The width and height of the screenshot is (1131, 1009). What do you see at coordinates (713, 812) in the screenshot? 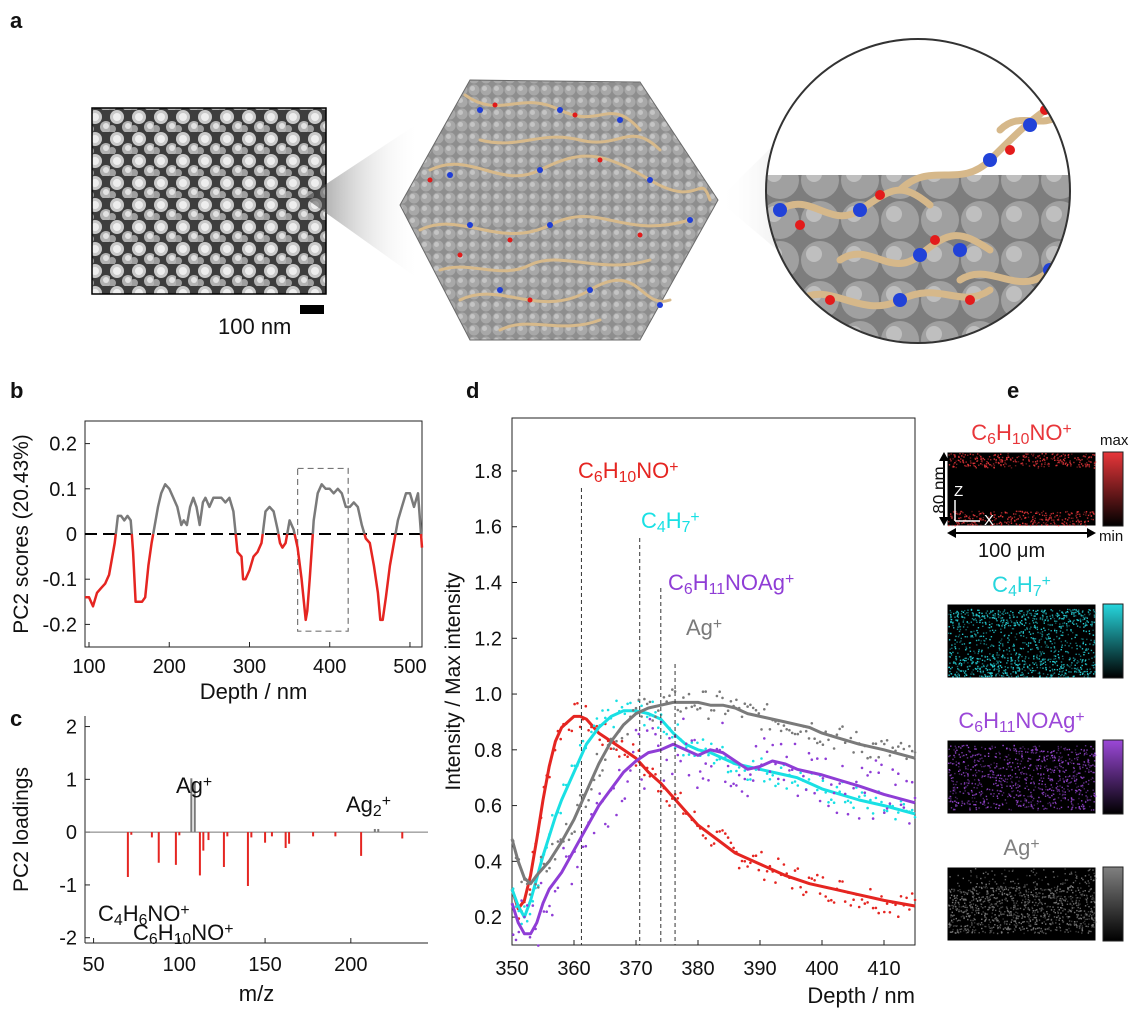
I see `series-0-line` at bounding box center [713, 812].